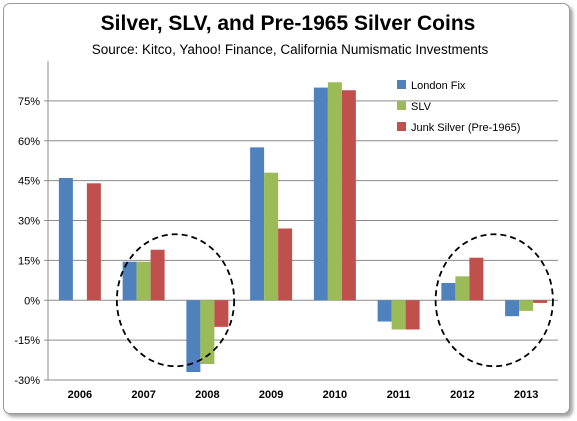 The width and height of the screenshot is (577, 421). I want to click on x-tick-label: 2013, so click(526, 395).